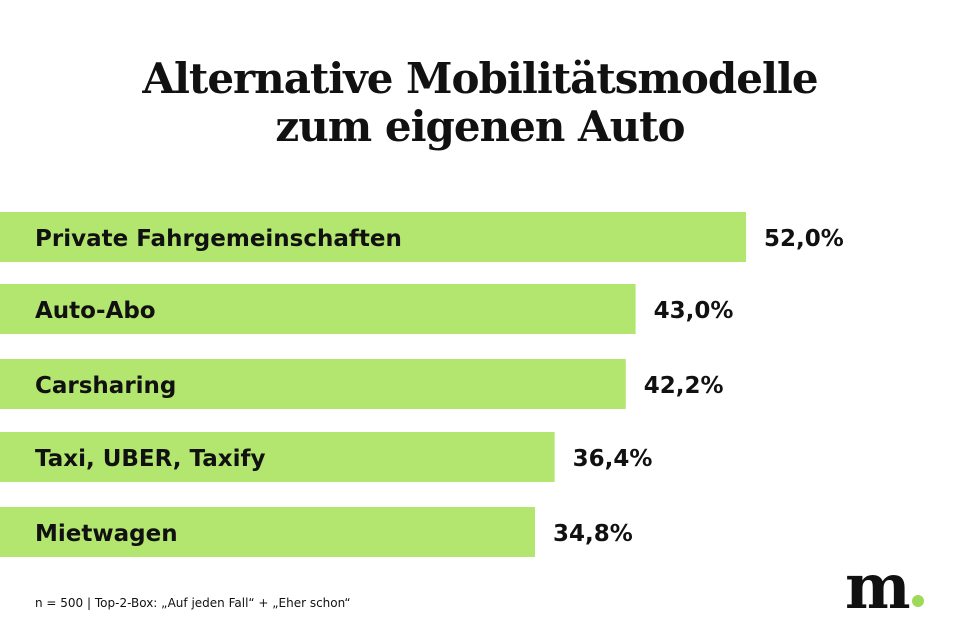 Image resolution: width=960 pixels, height=629 pixels. What do you see at coordinates (593, 534) in the screenshot?
I see `data-label: 34,8%` at bounding box center [593, 534].